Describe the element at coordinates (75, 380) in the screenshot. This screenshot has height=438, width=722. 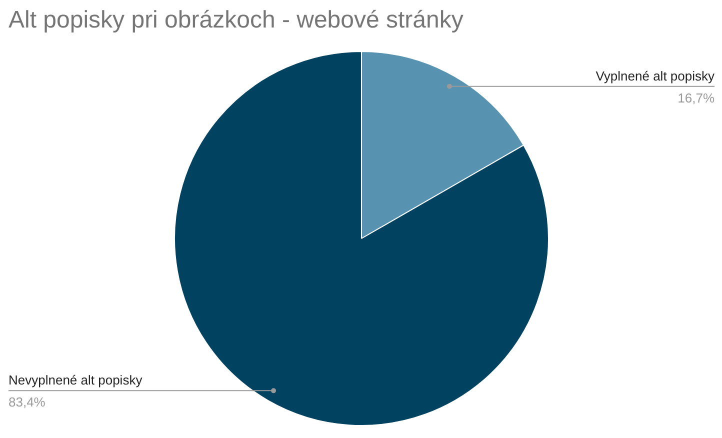
I see `slice-label: Nevyplnené alt popisky` at that location.